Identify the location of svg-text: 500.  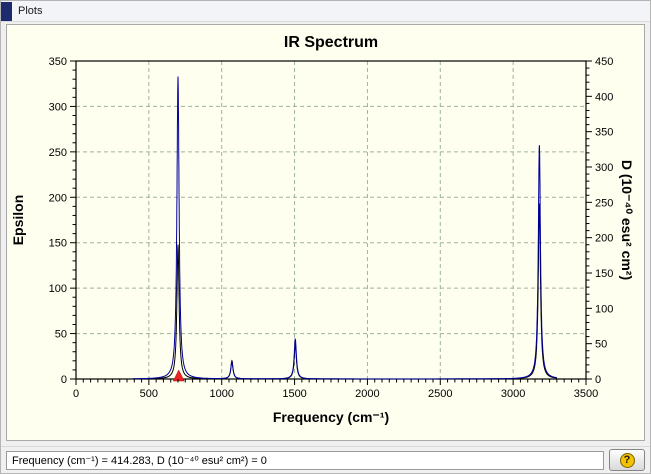
(149, 394).